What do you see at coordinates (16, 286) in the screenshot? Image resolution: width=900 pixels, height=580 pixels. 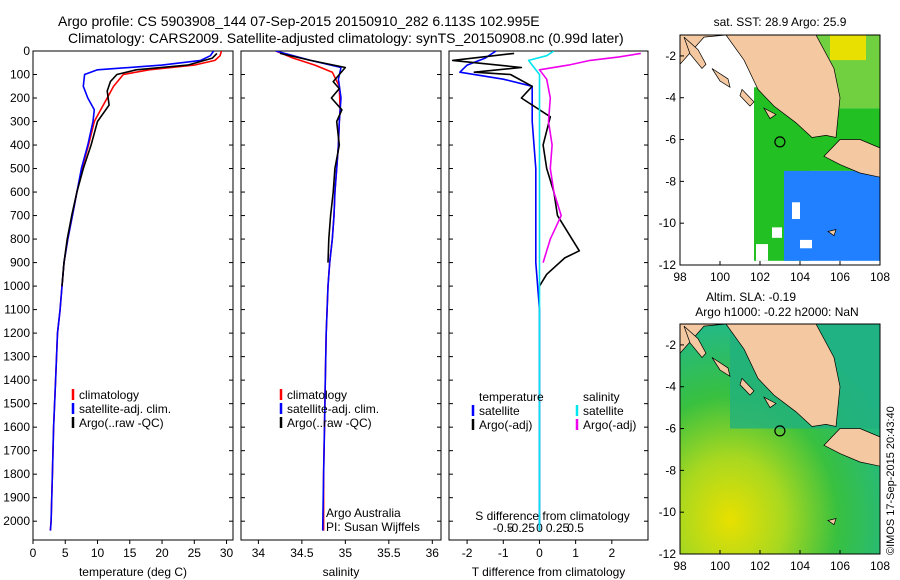 I see `y-tick-label: 1000` at bounding box center [16, 286].